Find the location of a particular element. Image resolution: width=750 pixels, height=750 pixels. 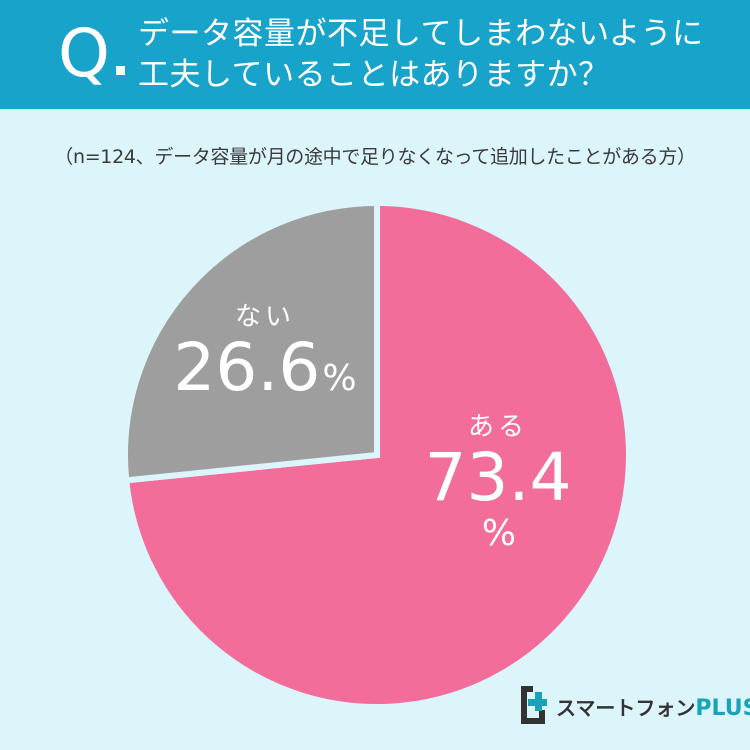

slice-category-yes: ある is located at coordinates (497, 427).